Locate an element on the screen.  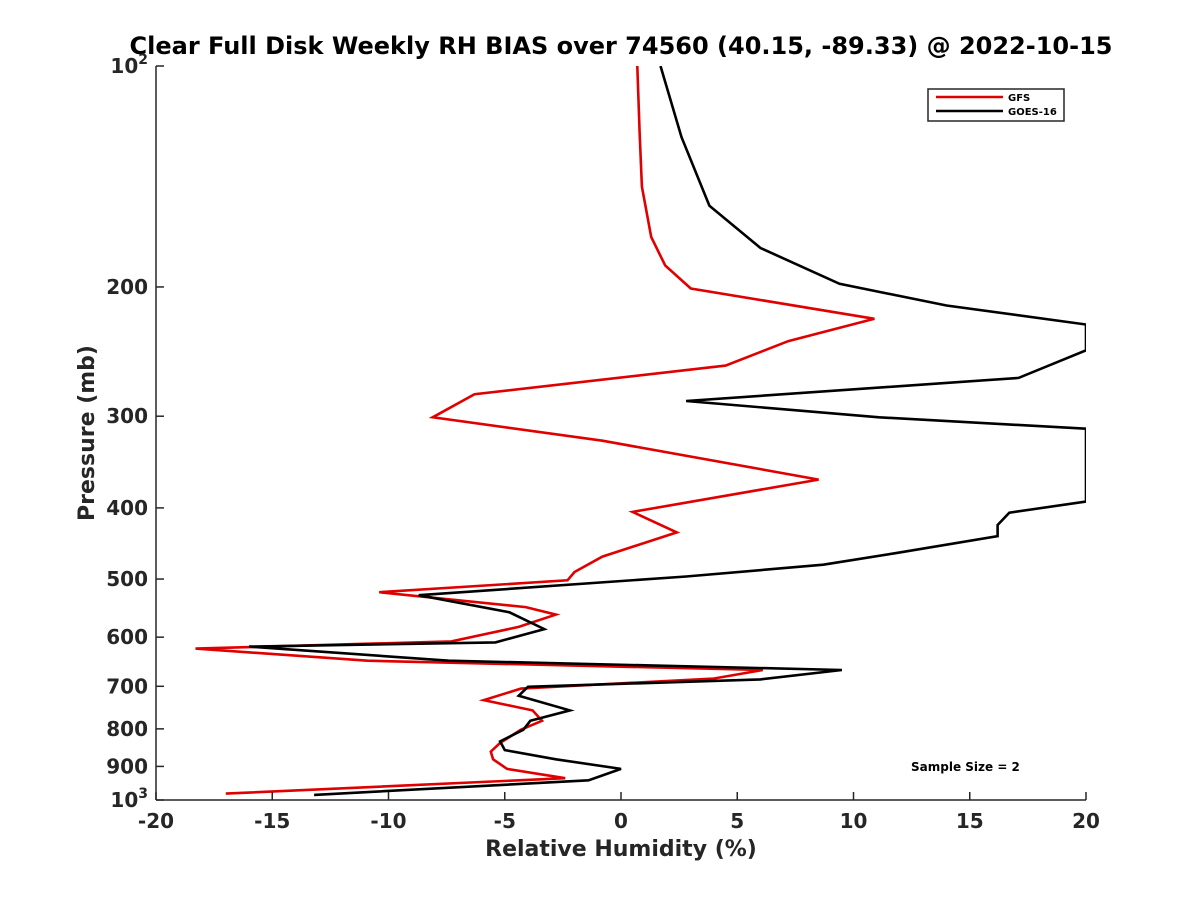
x-tick-label: 15 is located at coordinates (970, 821).